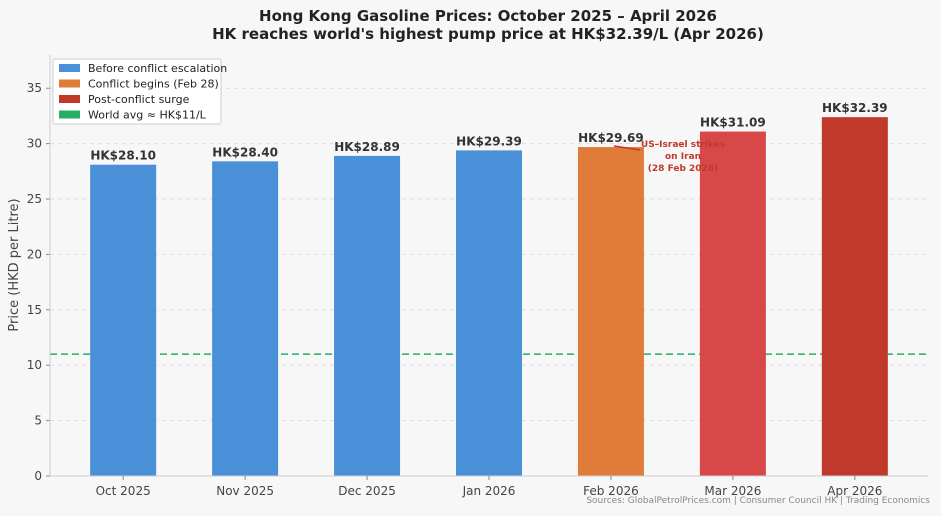 This screenshot has width=941, height=516. What do you see at coordinates (855, 108) in the screenshot?
I see `data-label: HK$32.39` at bounding box center [855, 108].